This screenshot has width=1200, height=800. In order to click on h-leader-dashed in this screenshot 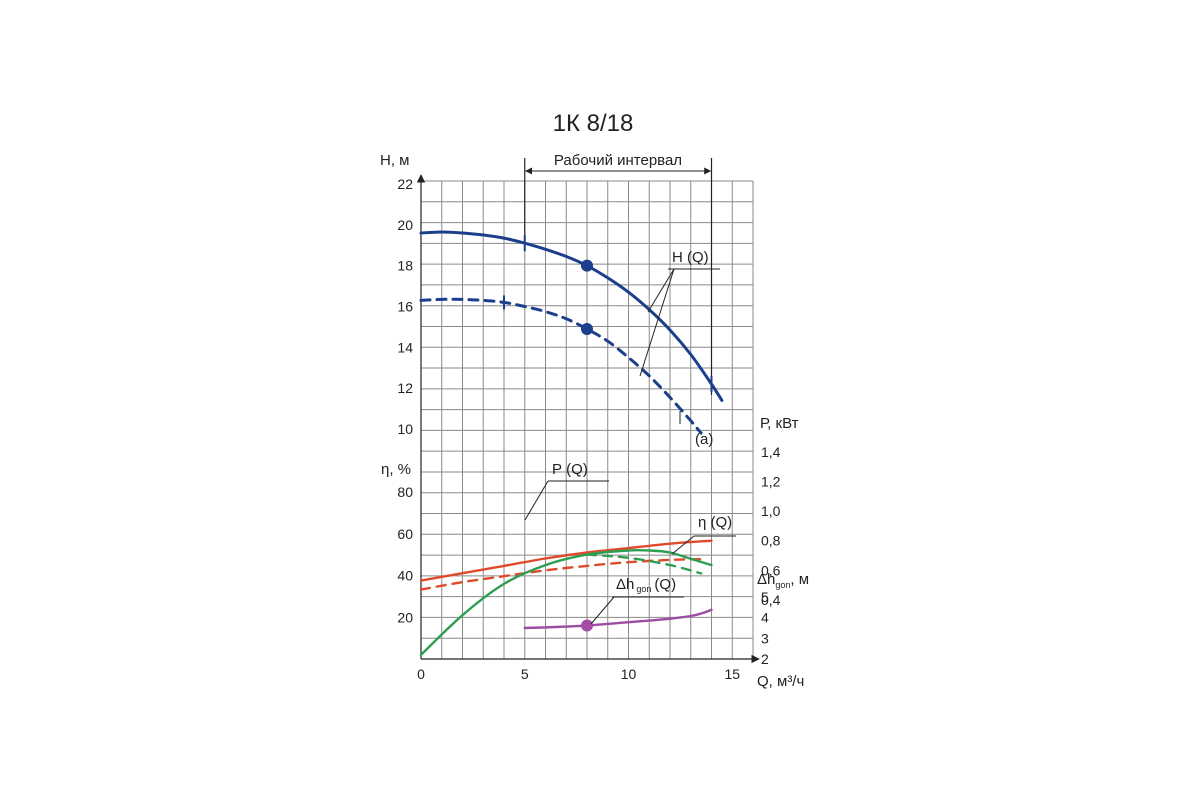, I will do `click(657, 322)`.